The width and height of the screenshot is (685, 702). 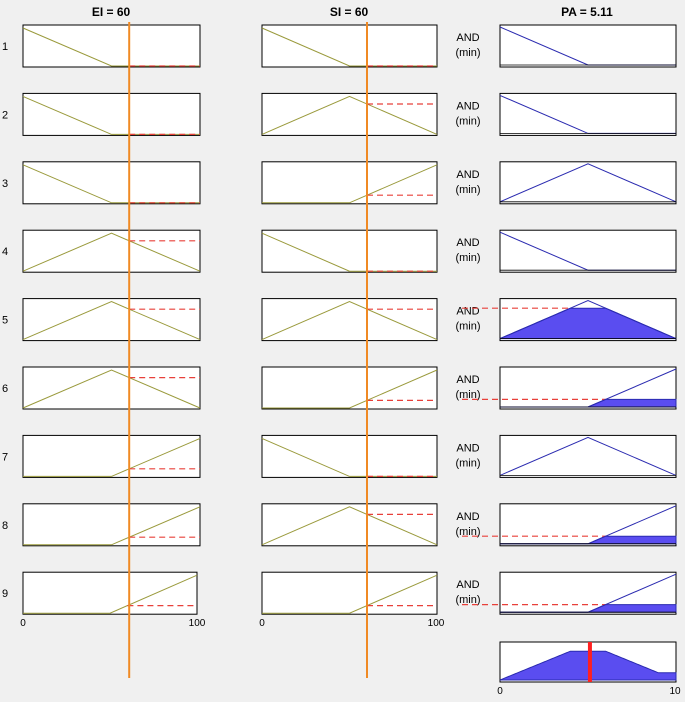 What do you see at coordinates (23, 623) in the screenshot?
I see `ei-axis-min: 0` at bounding box center [23, 623].